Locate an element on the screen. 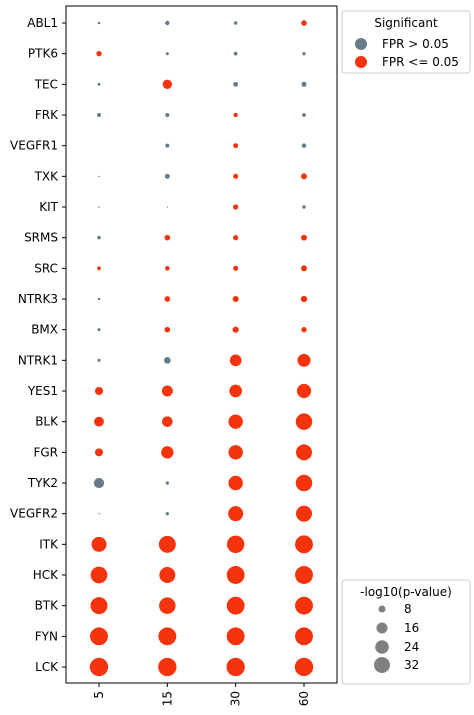  y-tick-label: FGR is located at coordinates (45, 452).